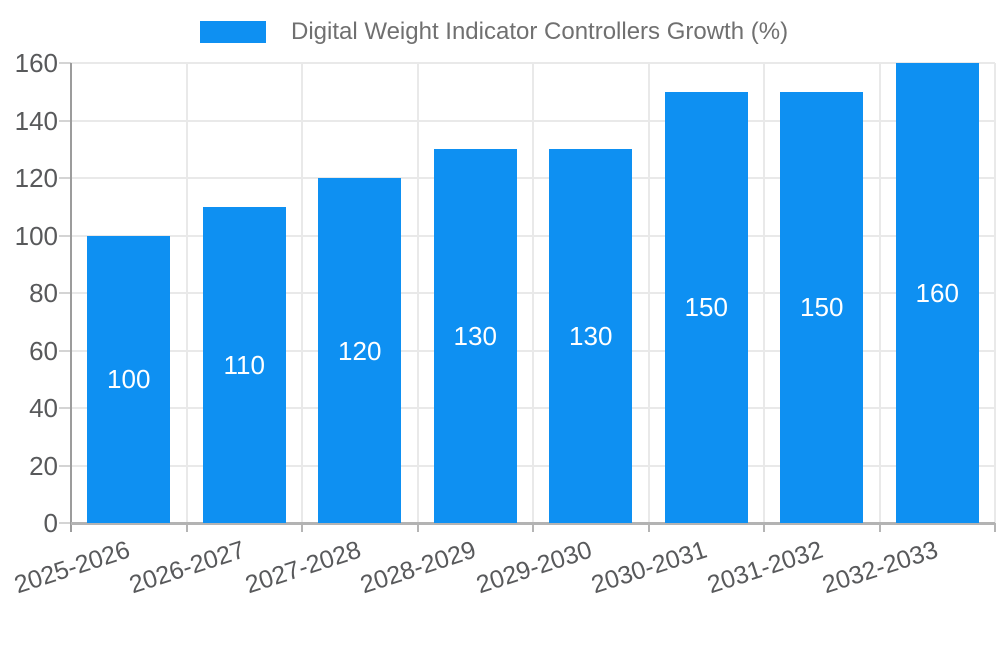 This screenshot has width=1000, height=656. What do you see at coordinates (43, 293) in the screenshot?
I see `y-axis-tick-label: 80` at bounding box center [43, 293].